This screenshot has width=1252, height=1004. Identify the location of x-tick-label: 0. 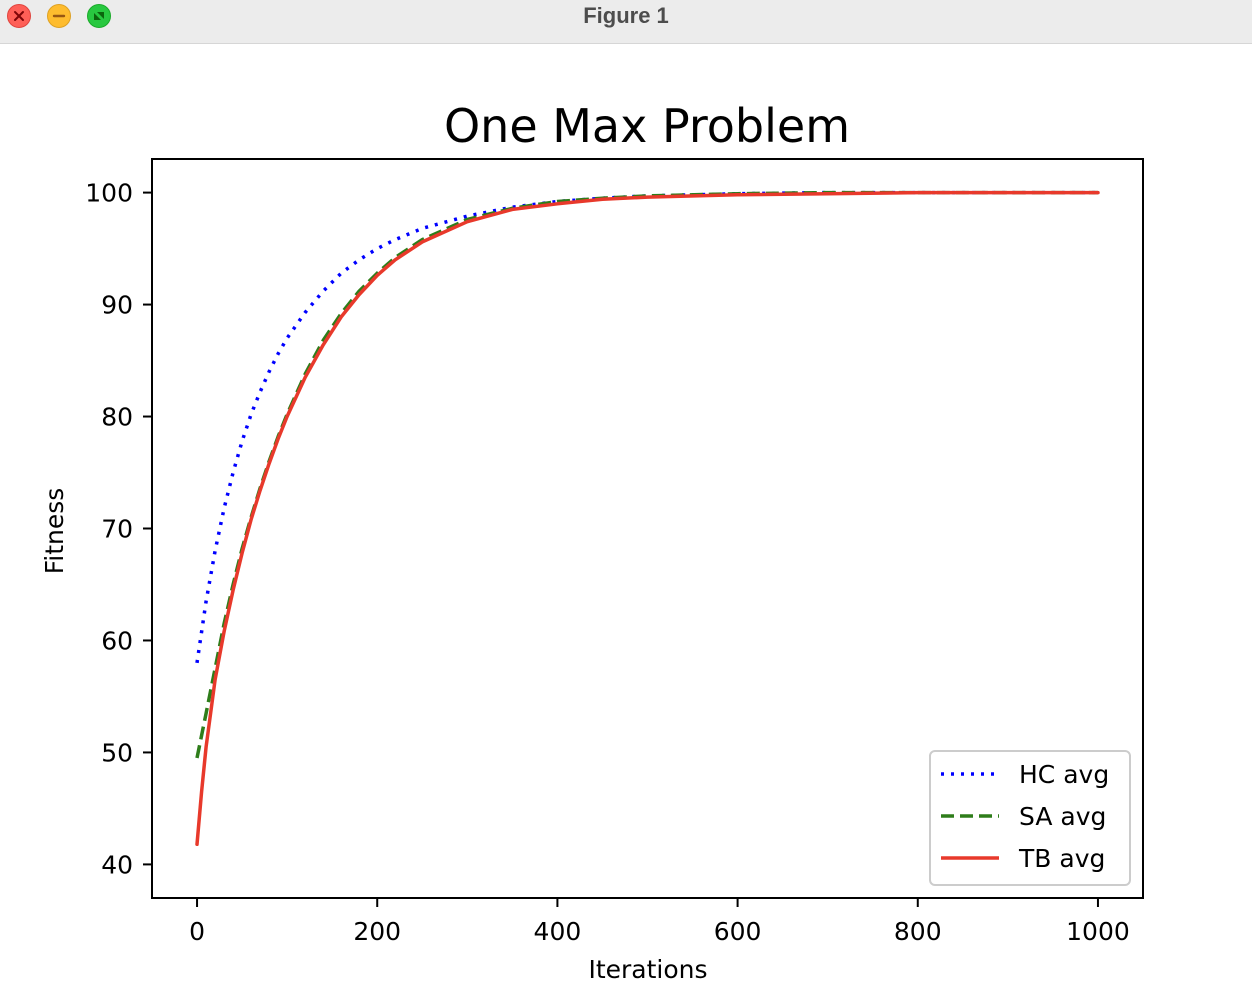
(197, 931).